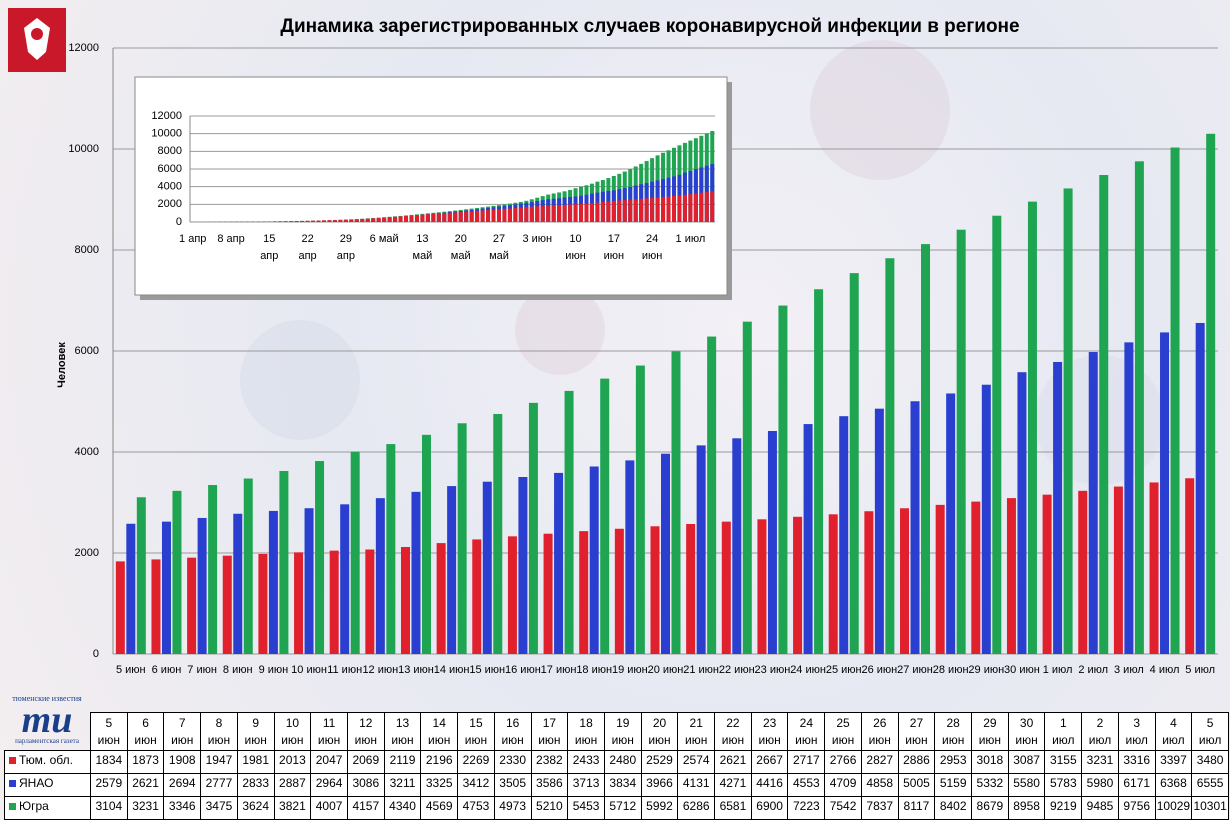 The height and width of the screenshot is (820, 1230). What do you see at coordinates (594, 670) in the screenshot?
I see `x-tick-label: 18 июн` at bounding box center [594, 670].